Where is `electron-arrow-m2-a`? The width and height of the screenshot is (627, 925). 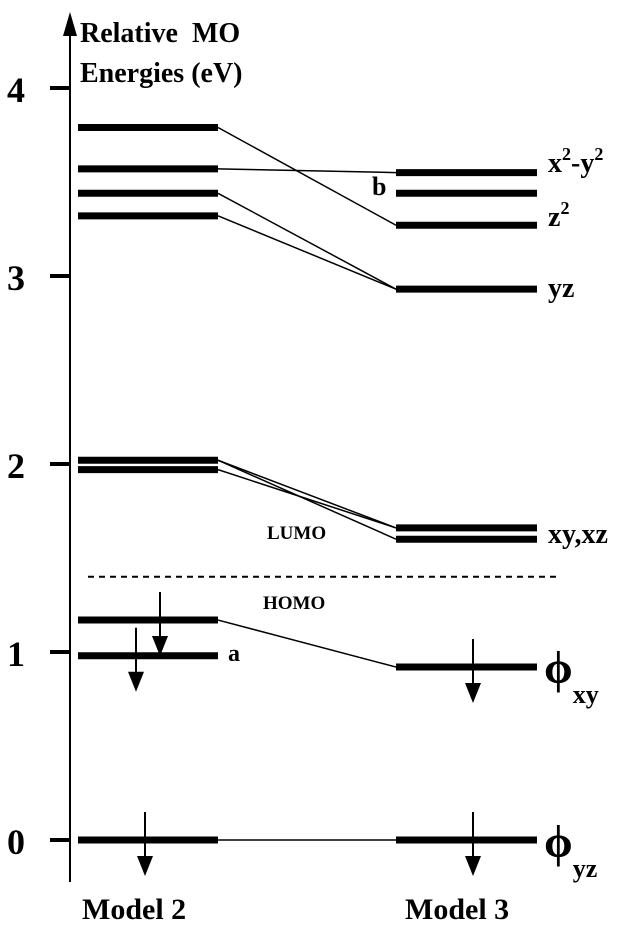 electron-arrow-m2-a is located at coordinates (136, 659).